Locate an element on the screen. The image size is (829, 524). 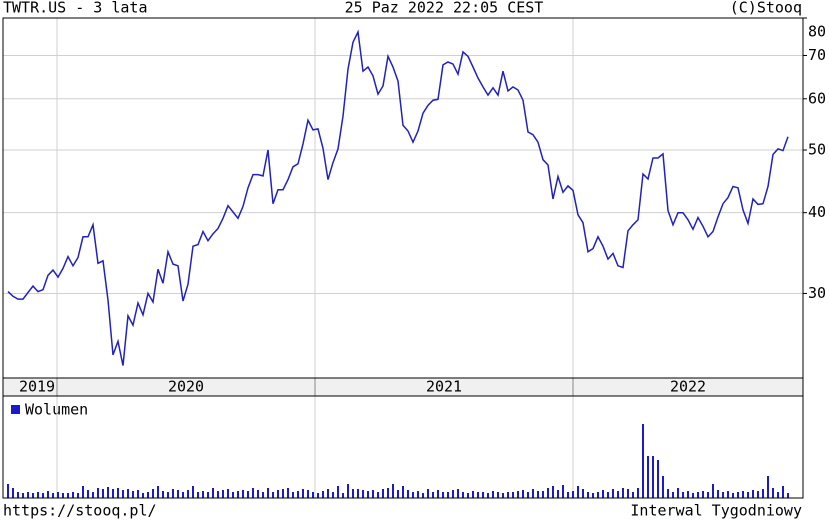
y-tick-label: 40 is located at coordinates (817, 212).